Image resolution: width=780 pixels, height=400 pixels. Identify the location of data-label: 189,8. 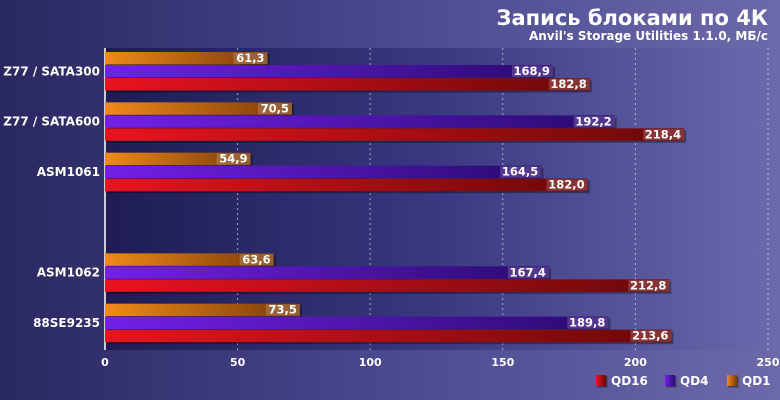
(587, 323).